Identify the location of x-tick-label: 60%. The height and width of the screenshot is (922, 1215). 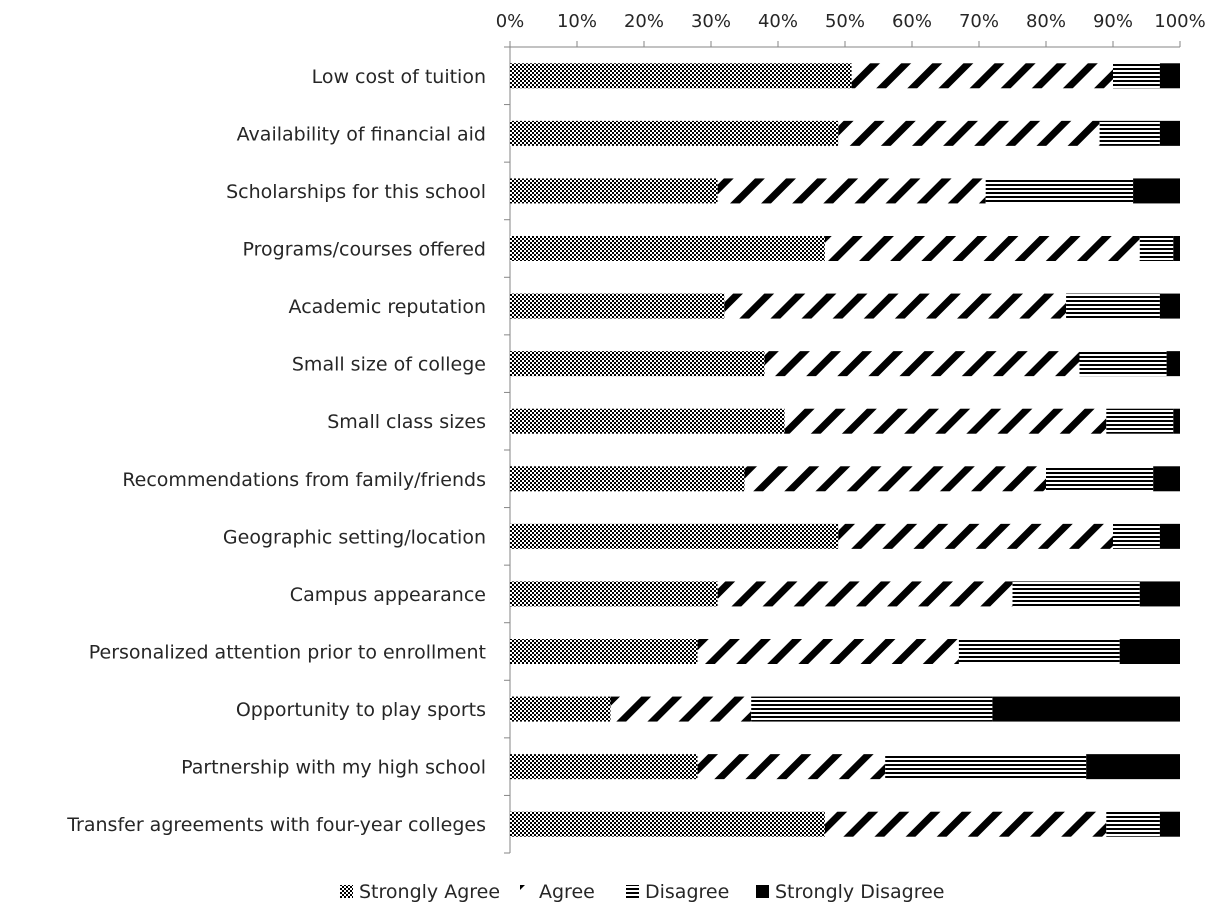
(912, 21).